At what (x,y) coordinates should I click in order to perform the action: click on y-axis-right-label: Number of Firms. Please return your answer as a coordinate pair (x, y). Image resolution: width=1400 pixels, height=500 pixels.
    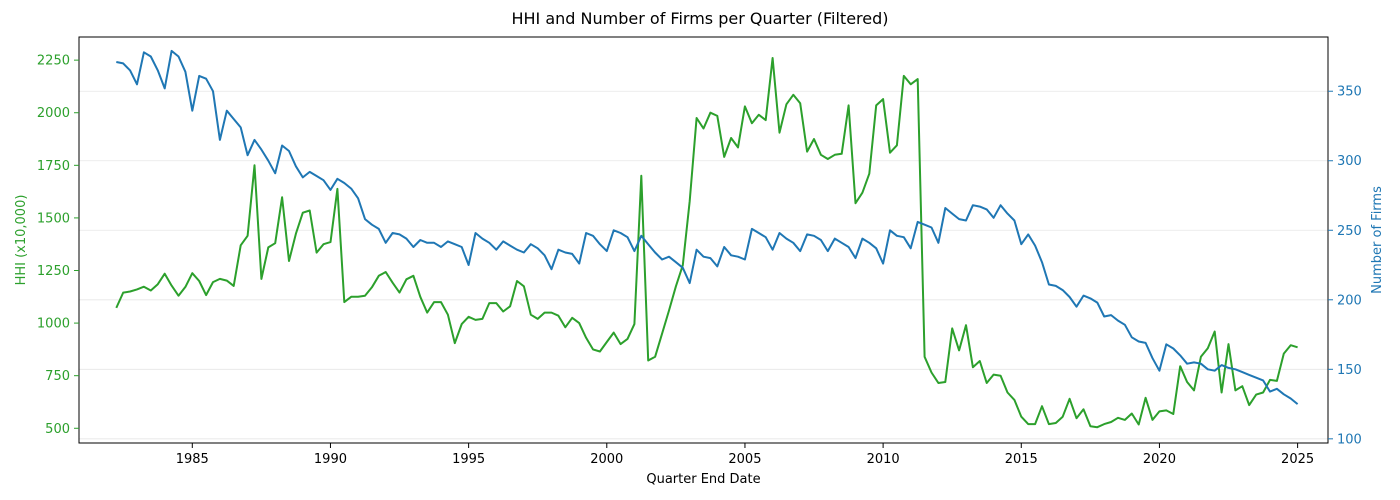
    Looking at the image, I should click on (1377, 240).